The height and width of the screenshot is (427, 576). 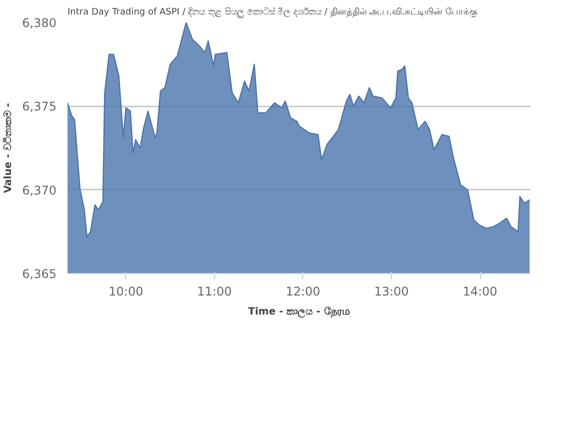 What do you see at coordinates (303, 291) in the screenshot?
I see `x-tick-label: 12:00` at bounding box center [303, 291].